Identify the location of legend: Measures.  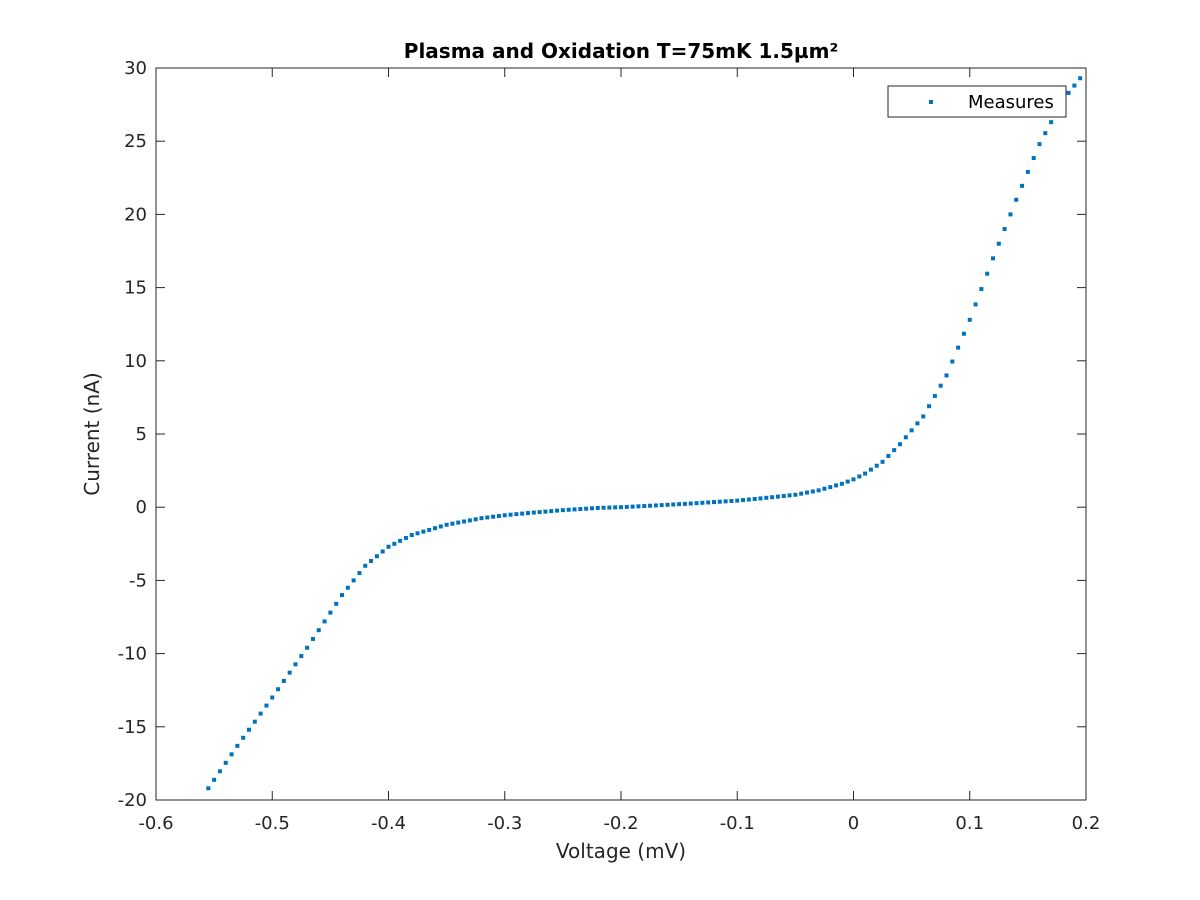
(977, 101).